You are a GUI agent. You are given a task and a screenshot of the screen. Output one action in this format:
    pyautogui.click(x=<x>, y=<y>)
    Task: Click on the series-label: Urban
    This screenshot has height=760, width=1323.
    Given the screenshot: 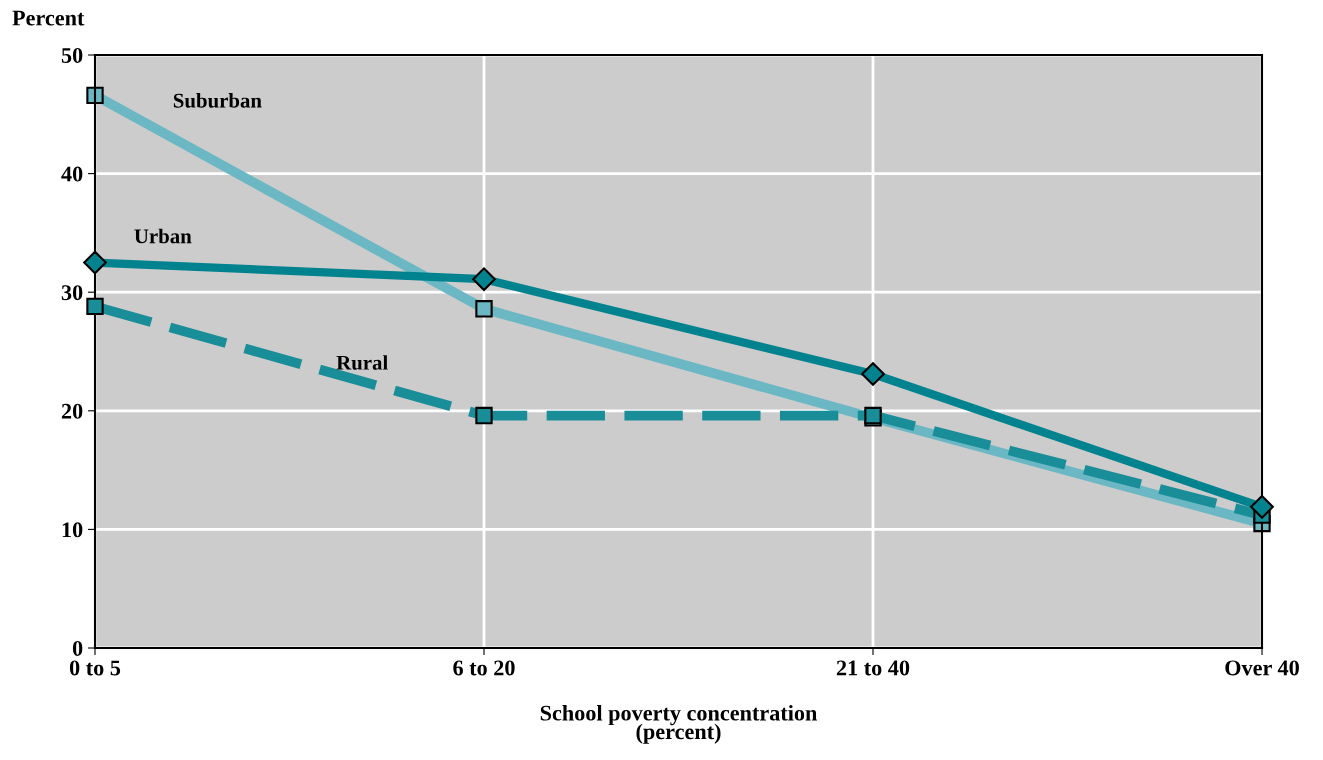 What is the action you would take?
    pyautogui.click(x=163, y=236)
    